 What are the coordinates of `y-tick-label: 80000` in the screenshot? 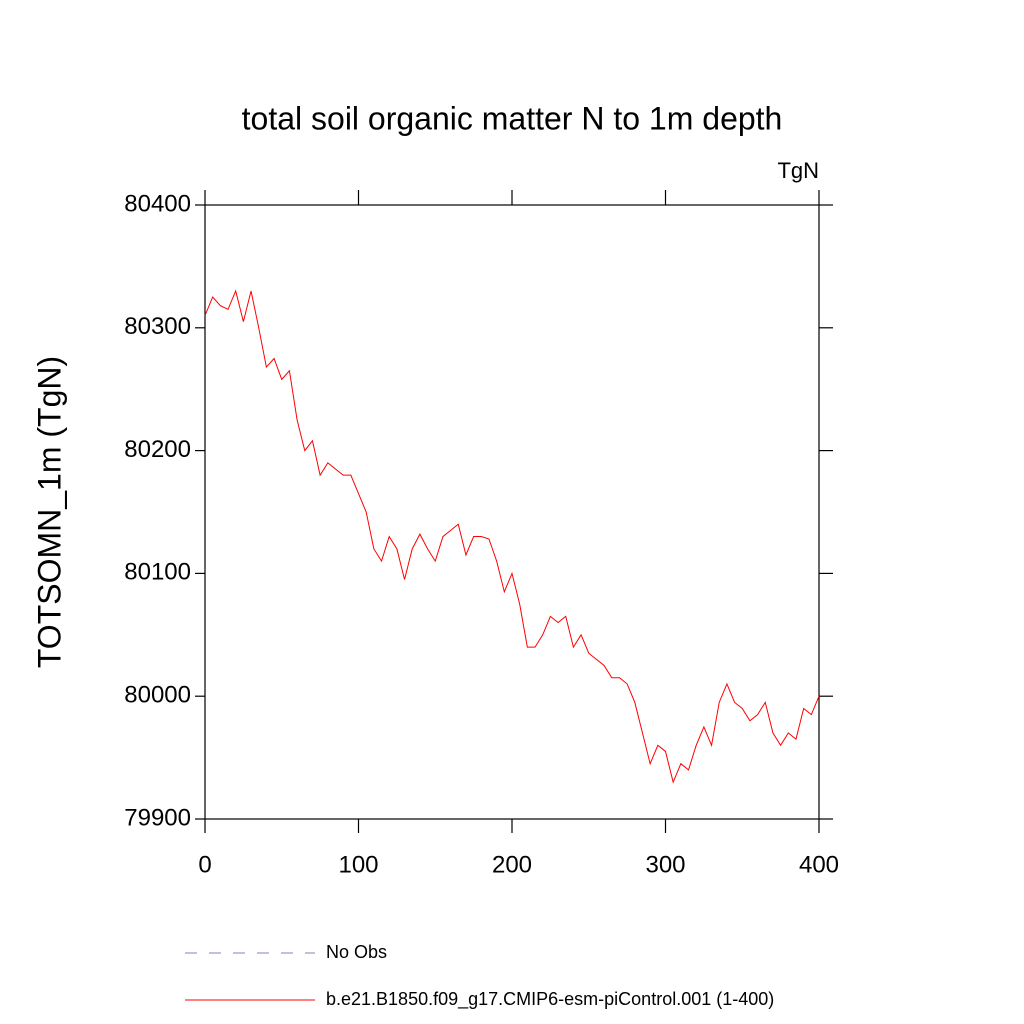 It's located at (157, 695).